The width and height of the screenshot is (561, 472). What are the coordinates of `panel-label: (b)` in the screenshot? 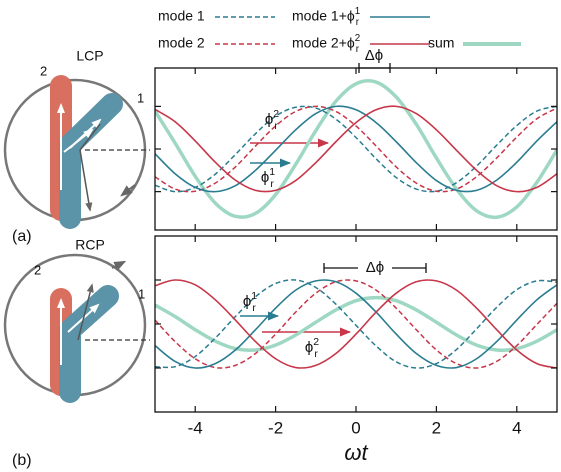 It's located at (22, 460).